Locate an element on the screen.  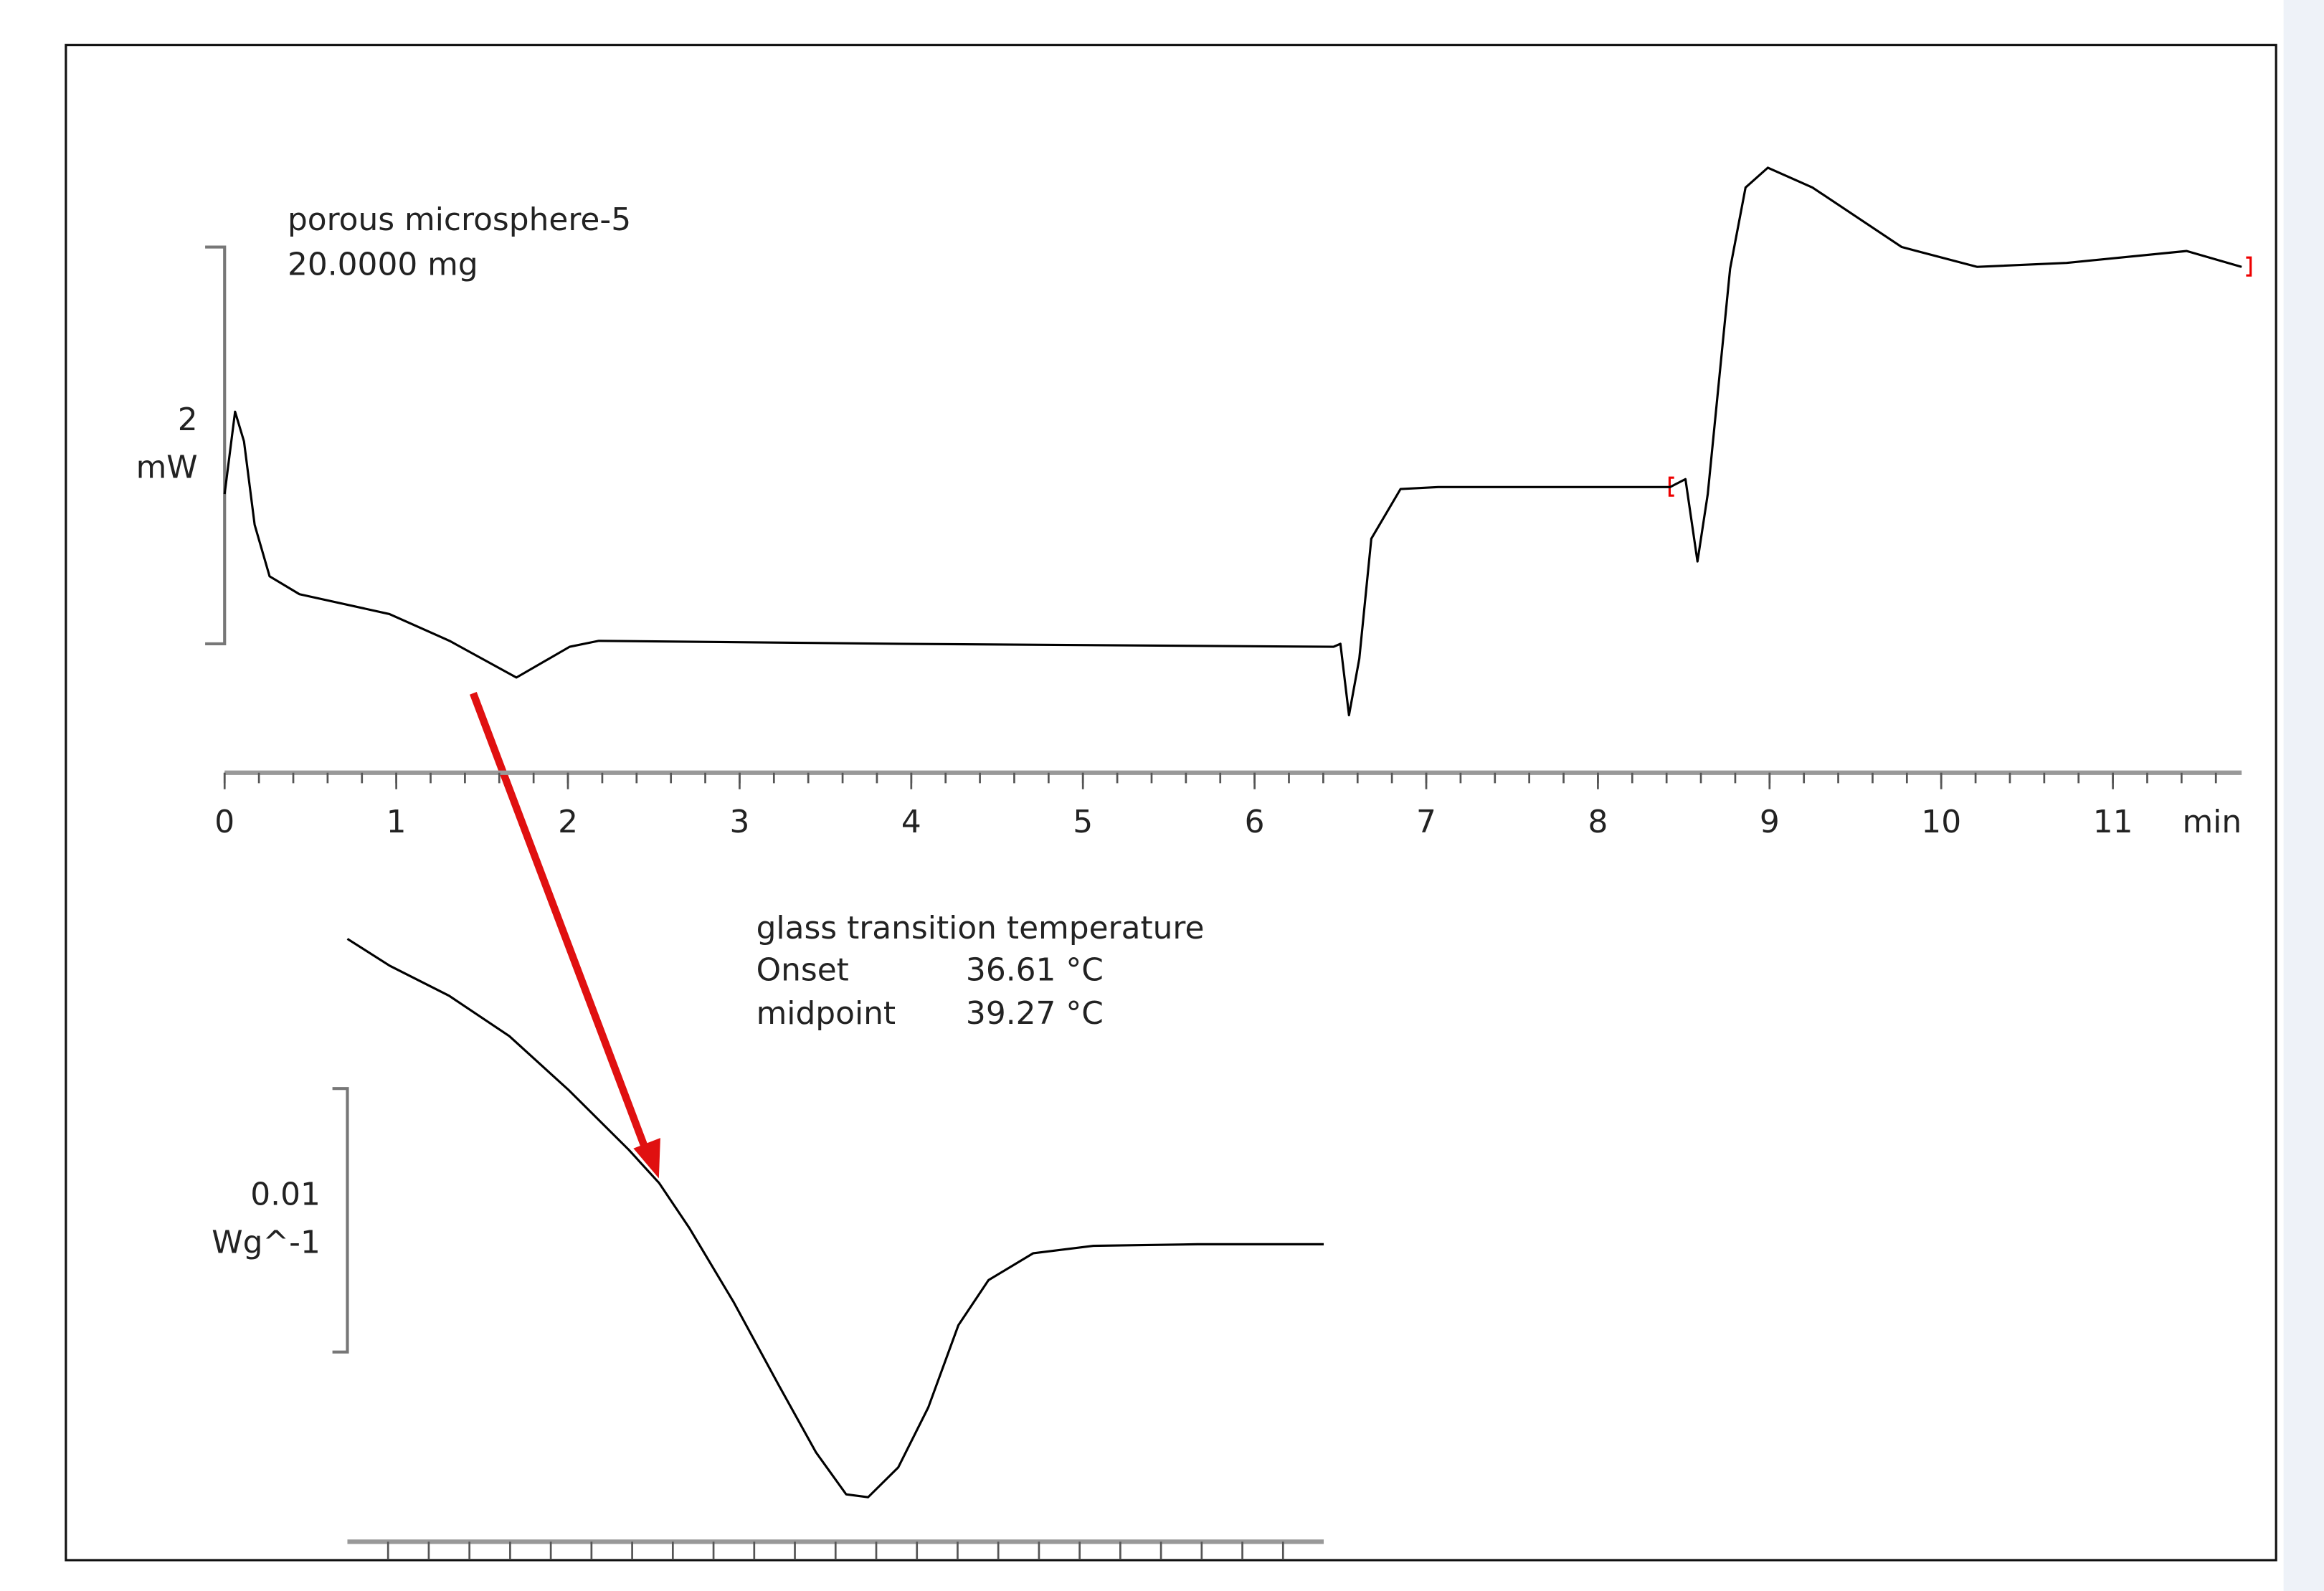
x-tick-label: 0 is located at coordinates (224, 822).